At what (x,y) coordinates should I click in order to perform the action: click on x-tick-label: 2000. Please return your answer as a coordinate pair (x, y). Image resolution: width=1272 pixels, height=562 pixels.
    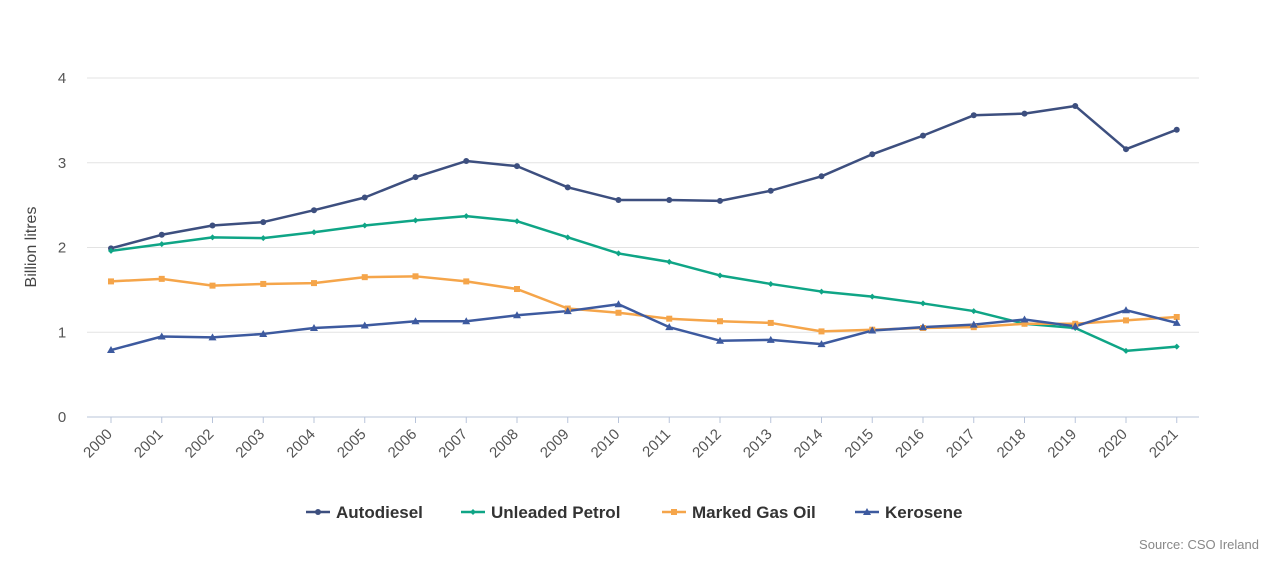
    Looking at the image, I should click on (98, 444).